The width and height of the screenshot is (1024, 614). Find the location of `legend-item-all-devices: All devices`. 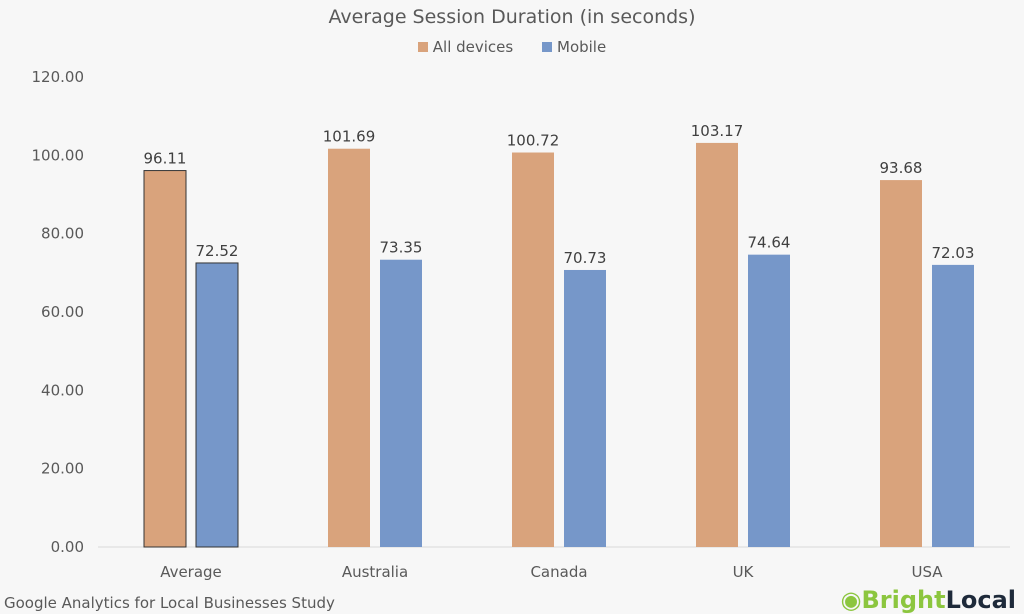

legend-item-all-devices: All devices is located at coordinates (465, 47).